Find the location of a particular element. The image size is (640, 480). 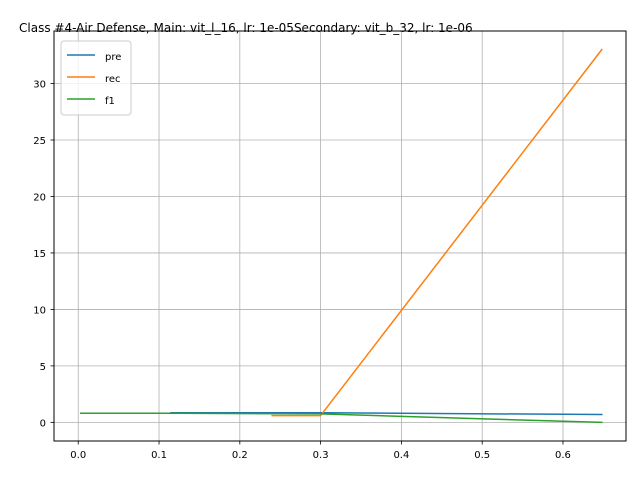

legend-label-f1: f1 is located at coordinates (110, 101).